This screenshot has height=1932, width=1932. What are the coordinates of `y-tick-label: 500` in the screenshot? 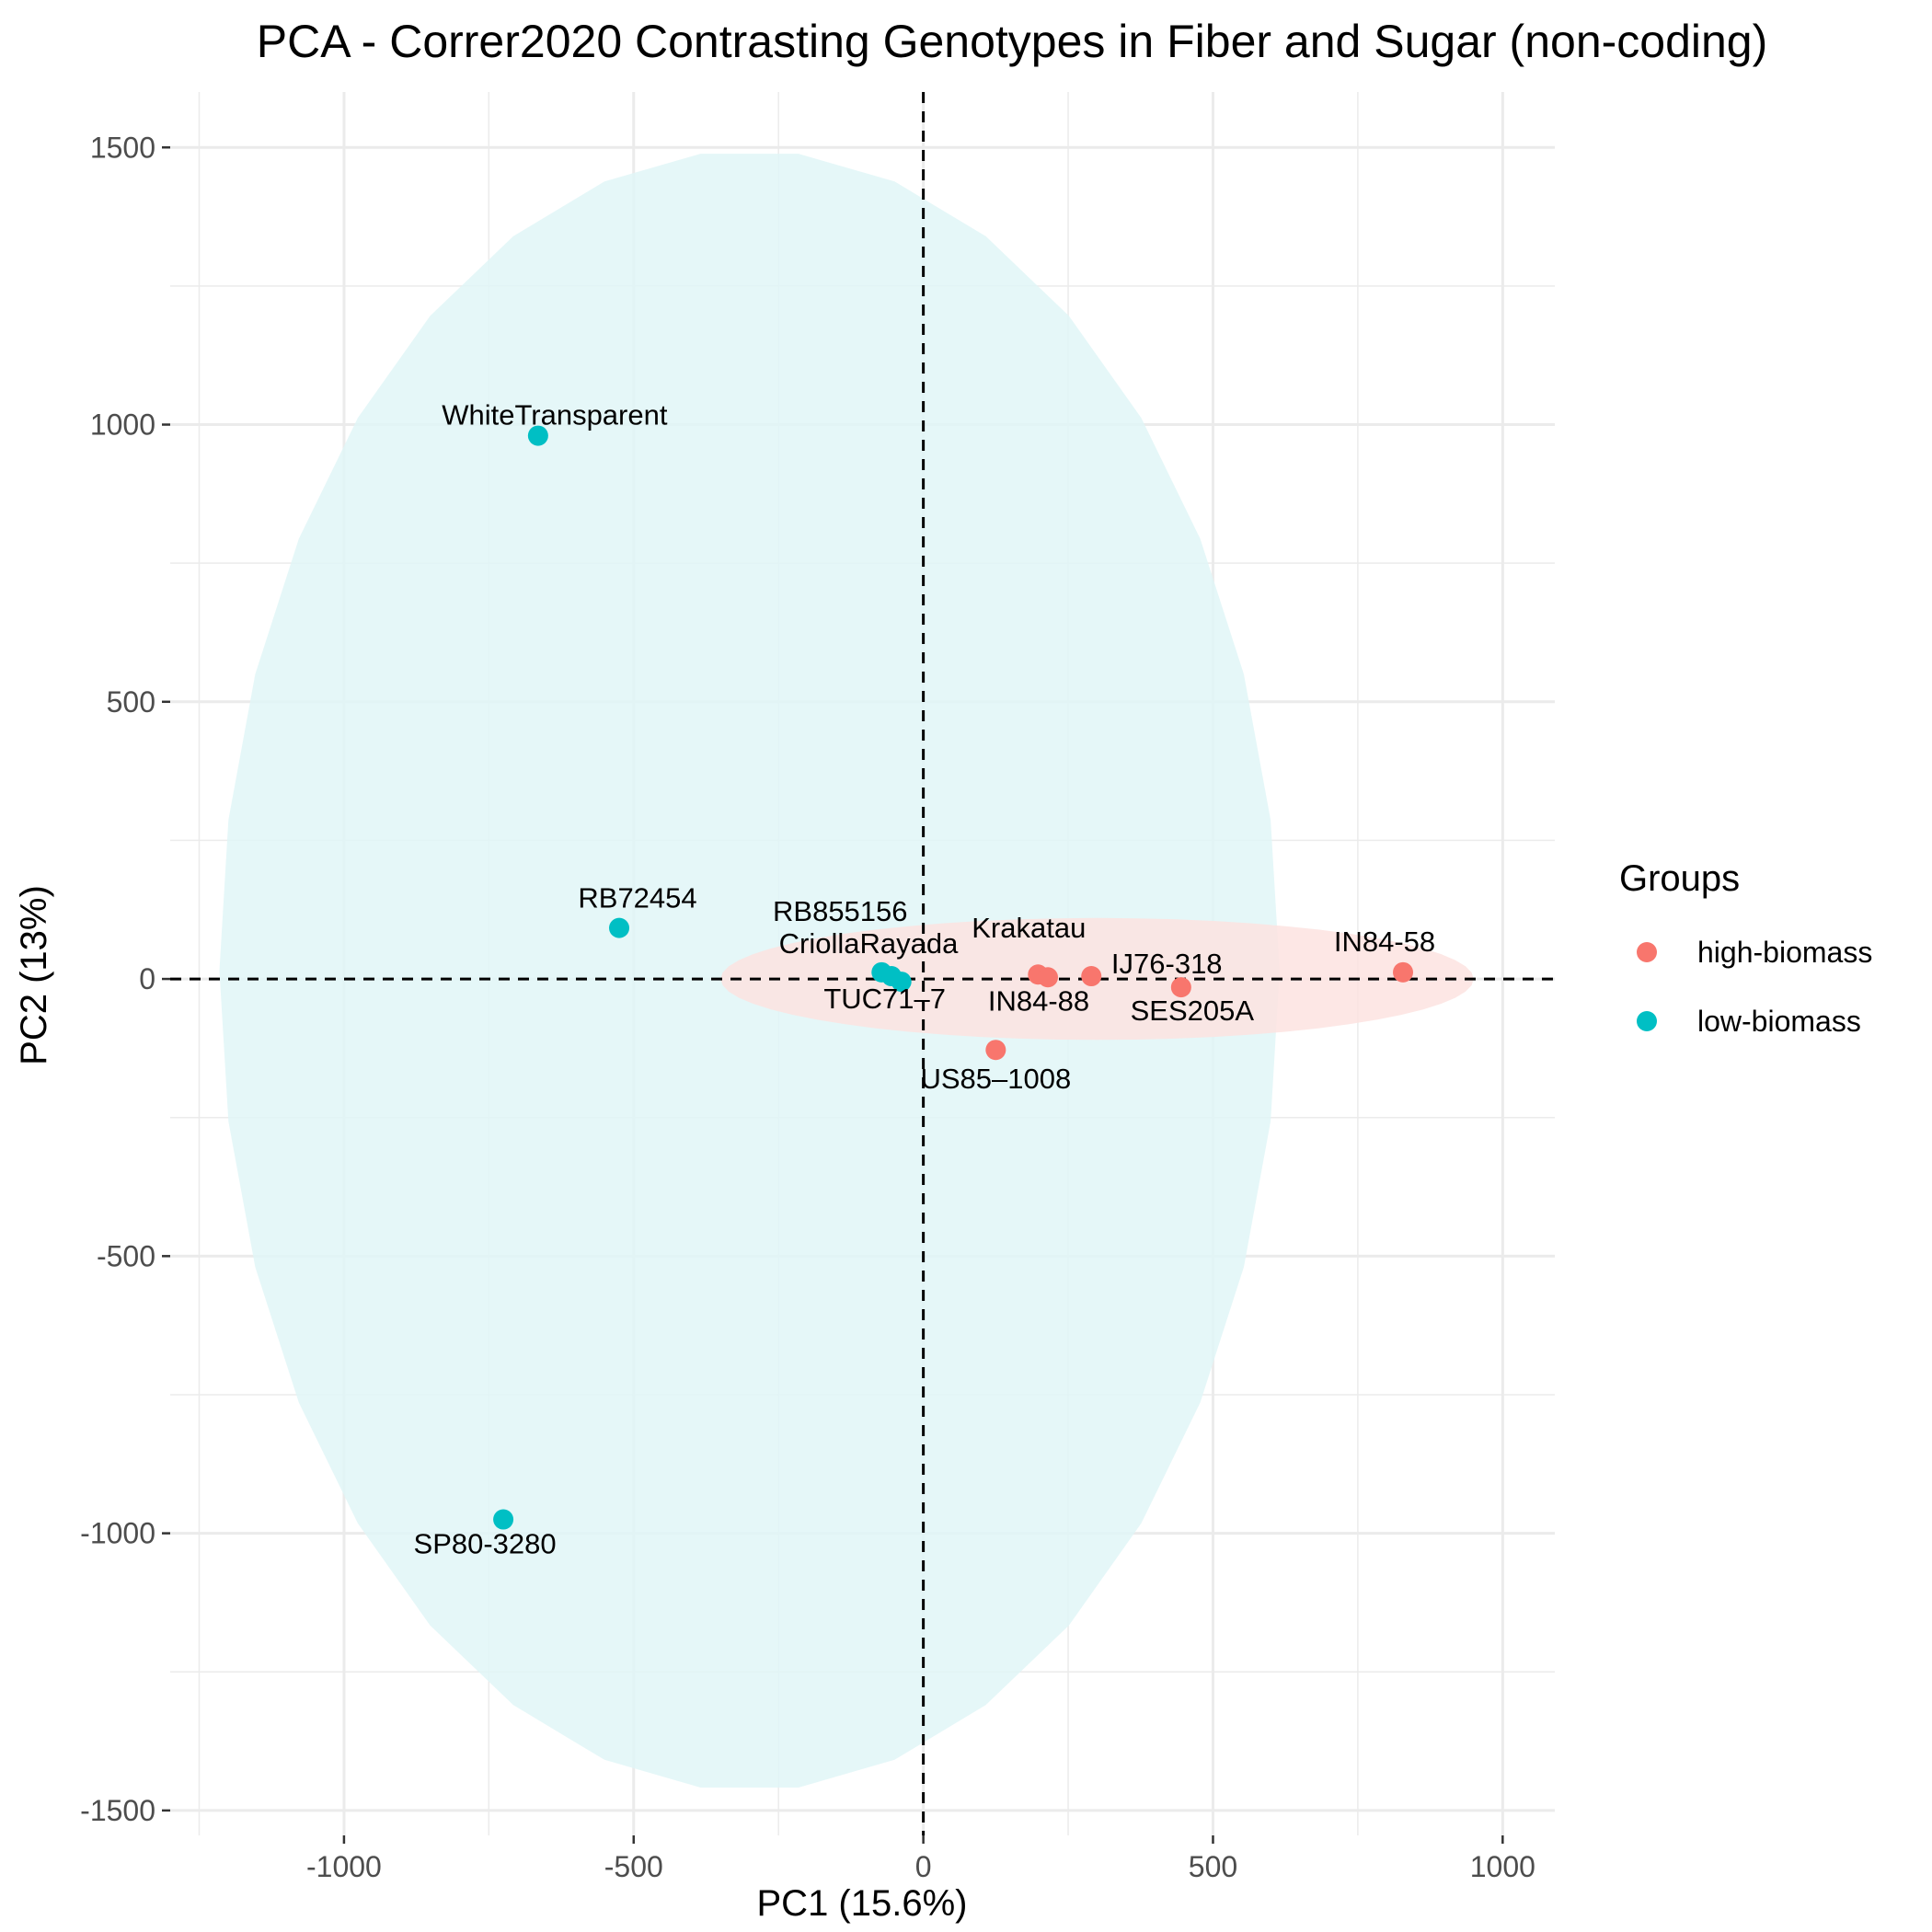 It's located at (131, 702).